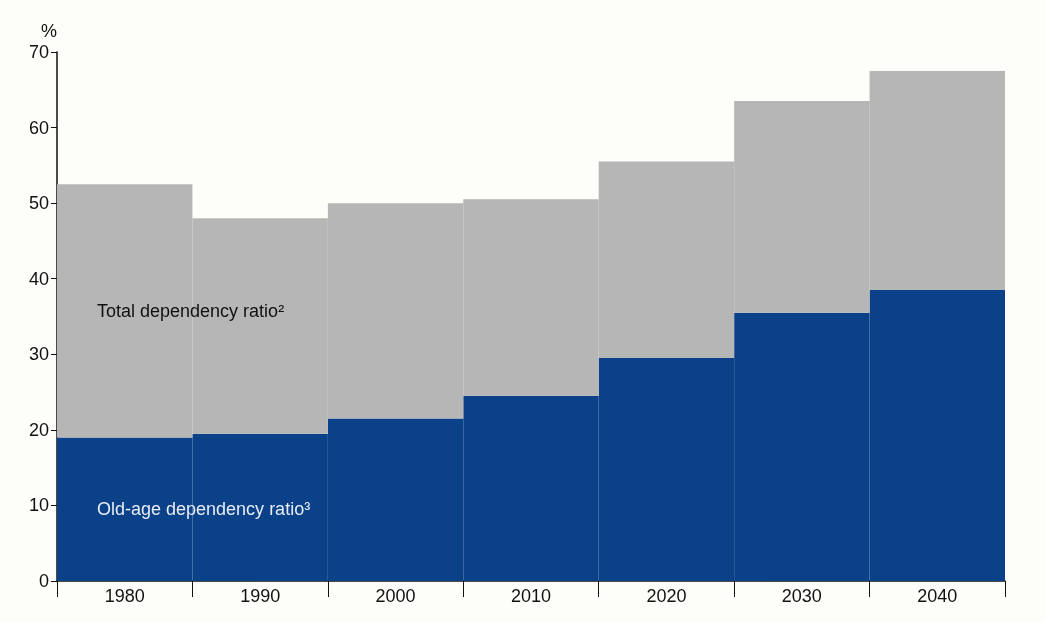 The width and height of the screenshot is (1045, 622). Describe the element at coordinates (395, 596) in the screenshot. I see `x-tick-label: 2000` at that location.